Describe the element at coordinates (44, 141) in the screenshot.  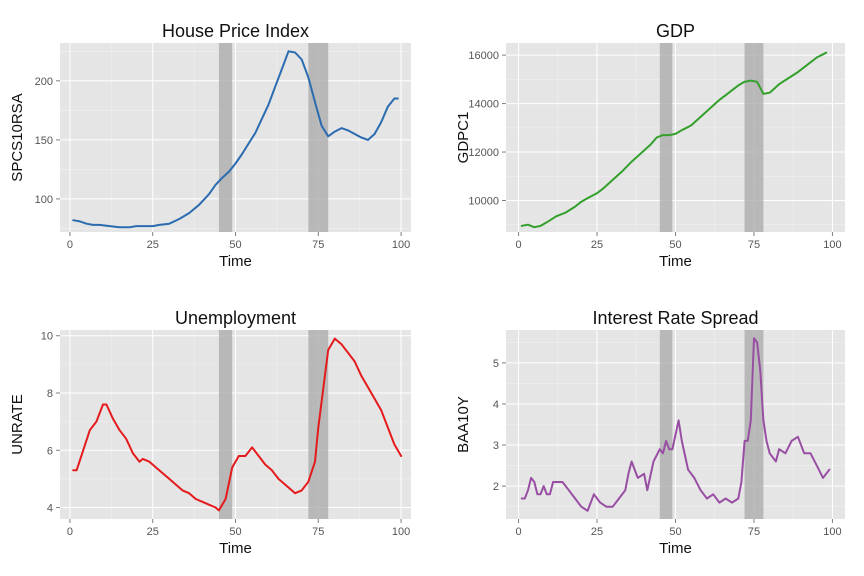
I see `house-price-y-tick-label: 150` at that location.